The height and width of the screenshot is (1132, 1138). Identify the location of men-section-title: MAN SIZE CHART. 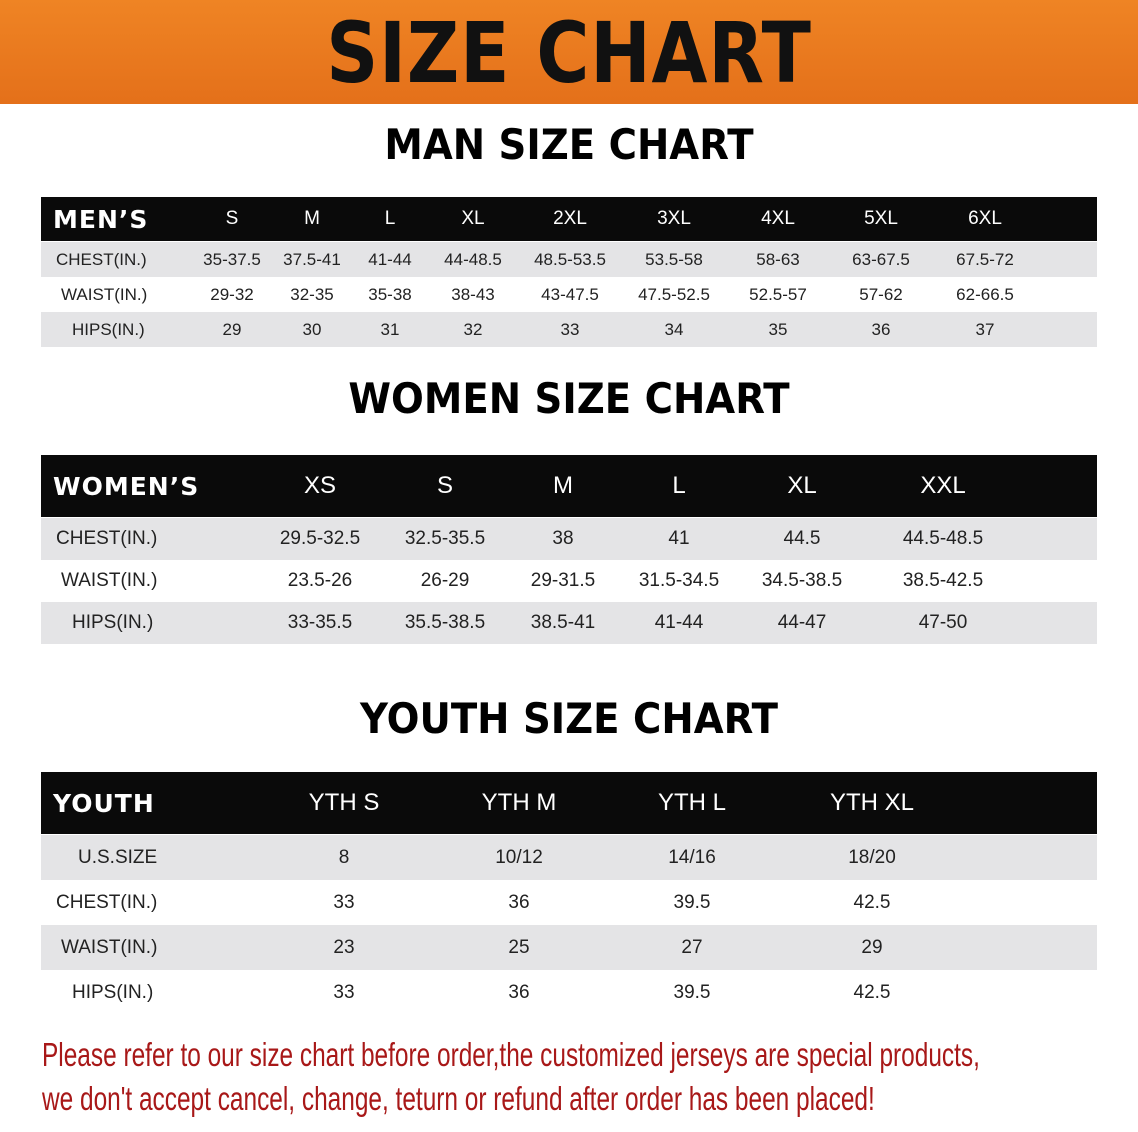
(569, 144).